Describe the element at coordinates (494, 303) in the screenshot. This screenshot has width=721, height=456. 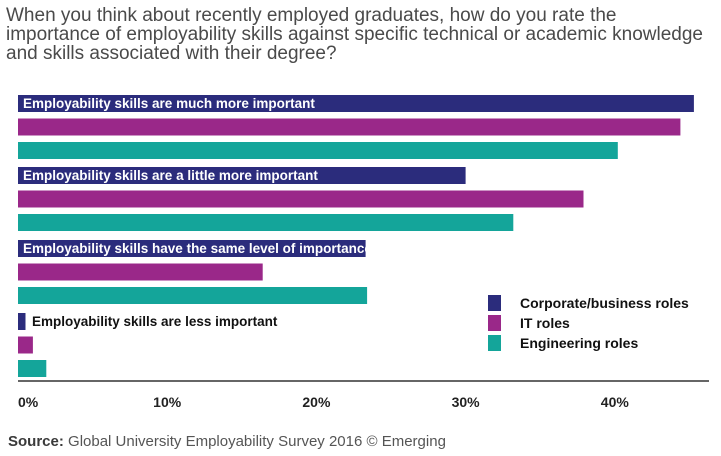
I see `legend-swatch-corporate` at that location.